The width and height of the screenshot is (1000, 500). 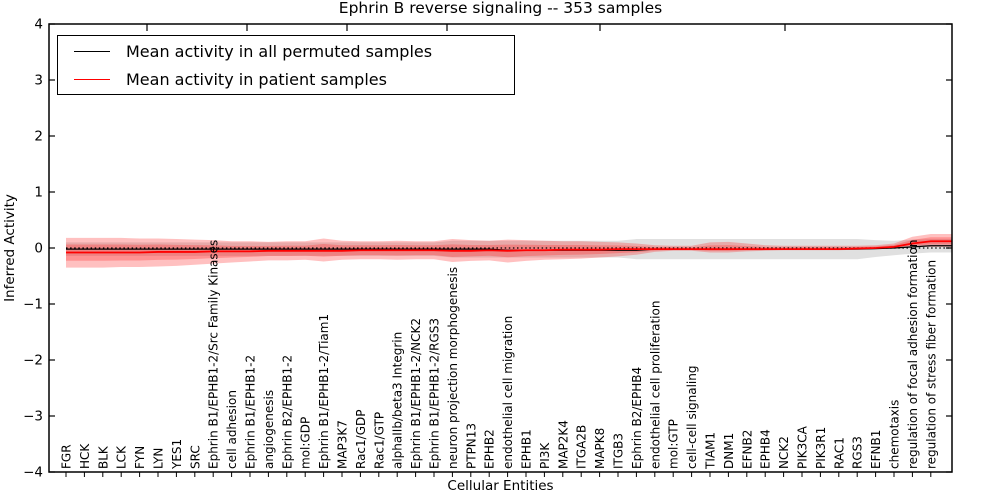 I want to click on x-tick-label: PTPN13, so click(x=471, y=446).